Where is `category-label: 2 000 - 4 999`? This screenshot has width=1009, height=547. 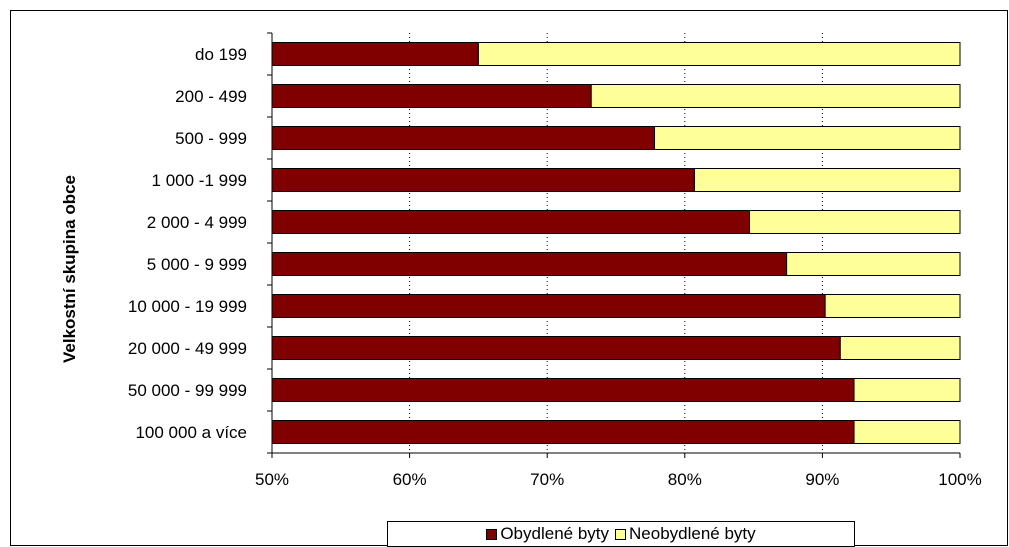
category-label: 2 000 - 4 999 is located at coordinates (197, 222).